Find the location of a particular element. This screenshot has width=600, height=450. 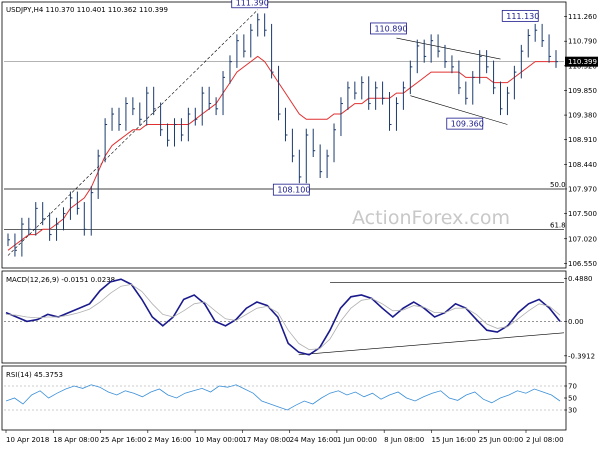

x-tick-label: 8 Jun 08:00 is located at coordinates (404, 440).